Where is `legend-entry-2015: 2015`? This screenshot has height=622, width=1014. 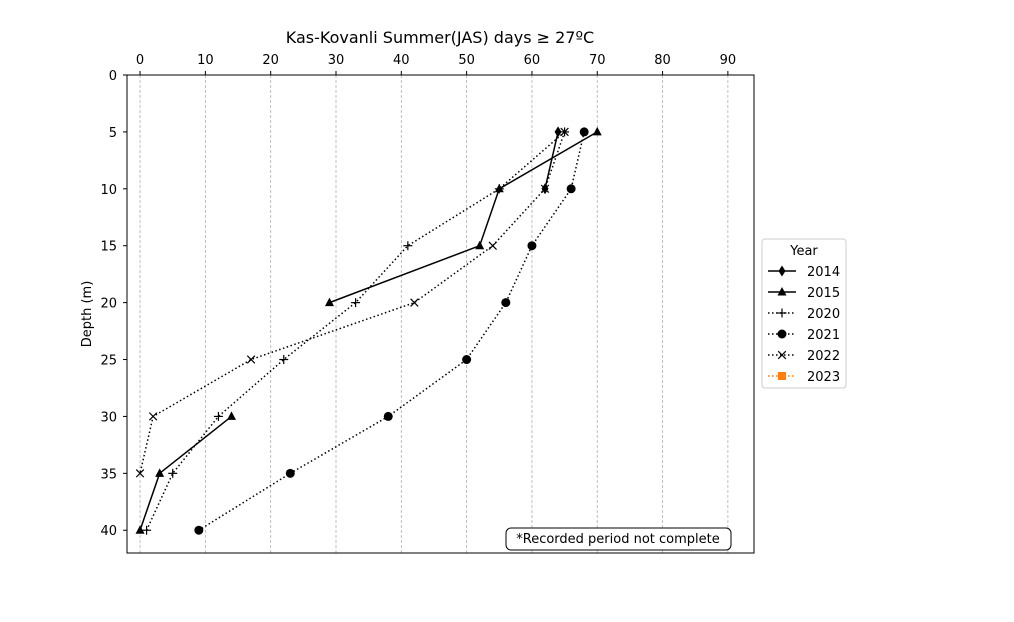 legend-entry-2015: 2015 is located at coordinates (804, 293).